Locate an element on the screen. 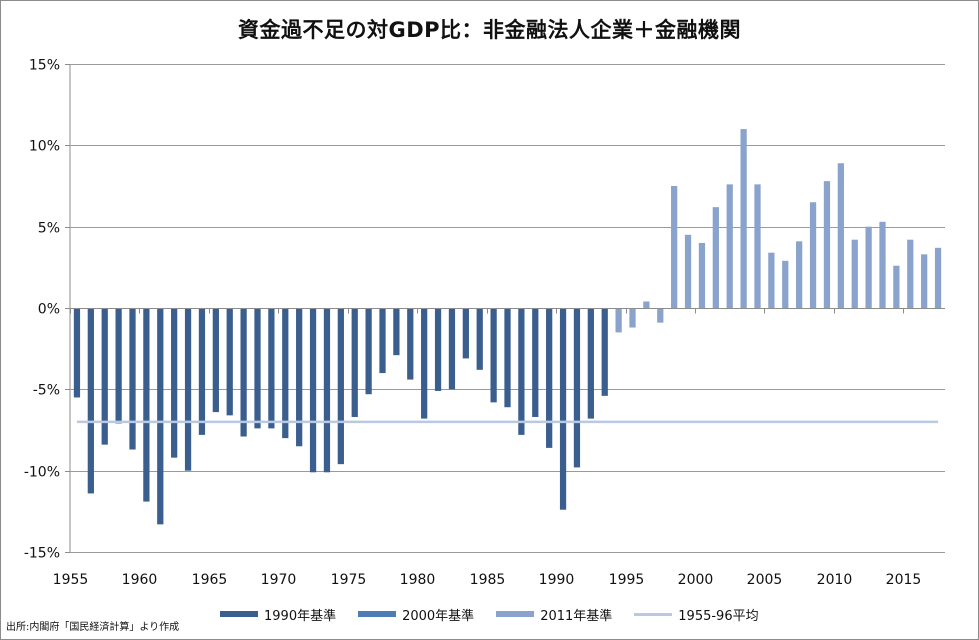 The image size is (979, 640). bar-2011年基準-2015 is located at coordinates (910, 273).